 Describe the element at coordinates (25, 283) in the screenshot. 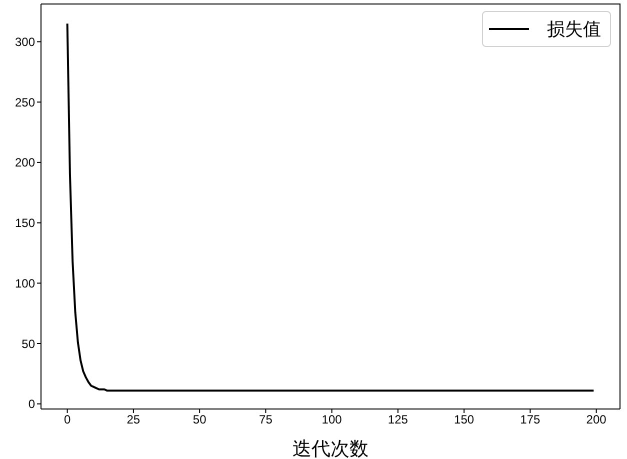

I see `y-tick-label: 100` at that location.